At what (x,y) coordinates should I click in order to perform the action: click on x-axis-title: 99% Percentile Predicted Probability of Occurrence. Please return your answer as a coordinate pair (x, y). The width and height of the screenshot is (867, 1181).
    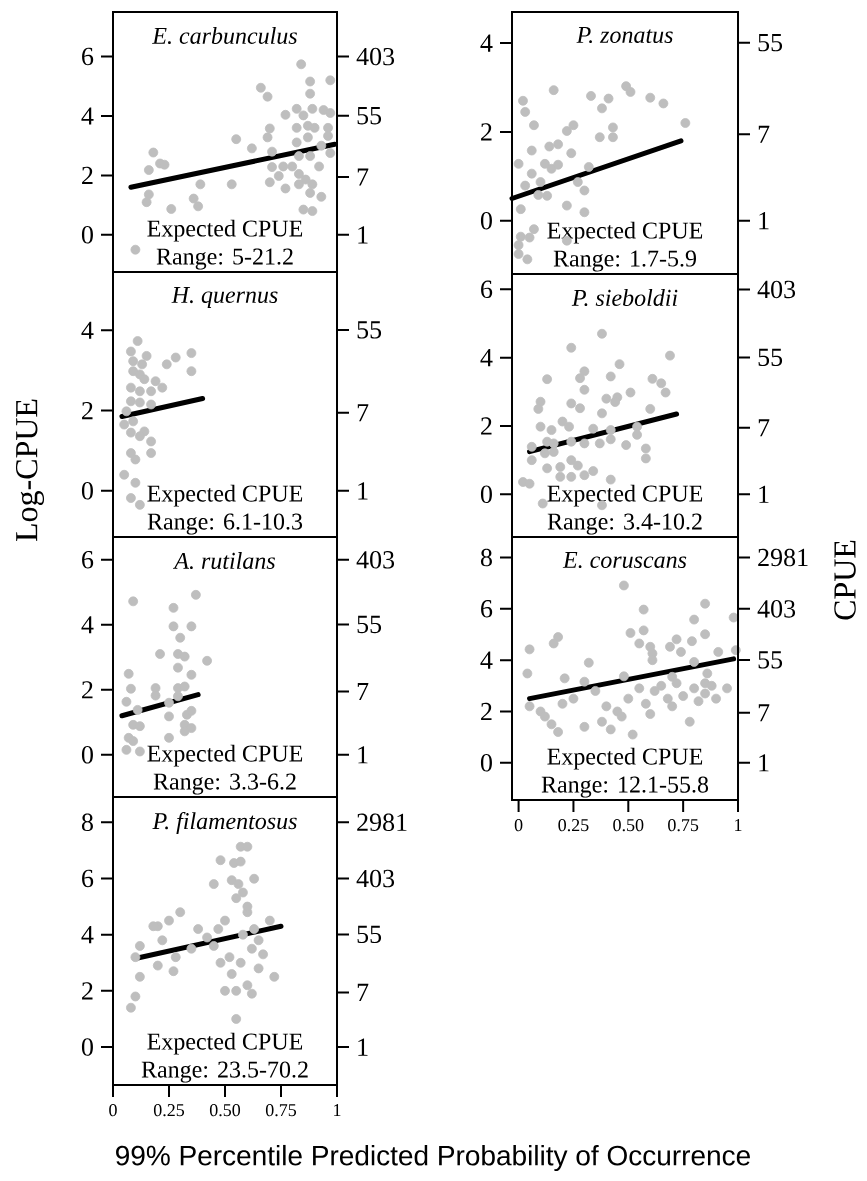
    Looking at the image, I should click on (433, 1158).